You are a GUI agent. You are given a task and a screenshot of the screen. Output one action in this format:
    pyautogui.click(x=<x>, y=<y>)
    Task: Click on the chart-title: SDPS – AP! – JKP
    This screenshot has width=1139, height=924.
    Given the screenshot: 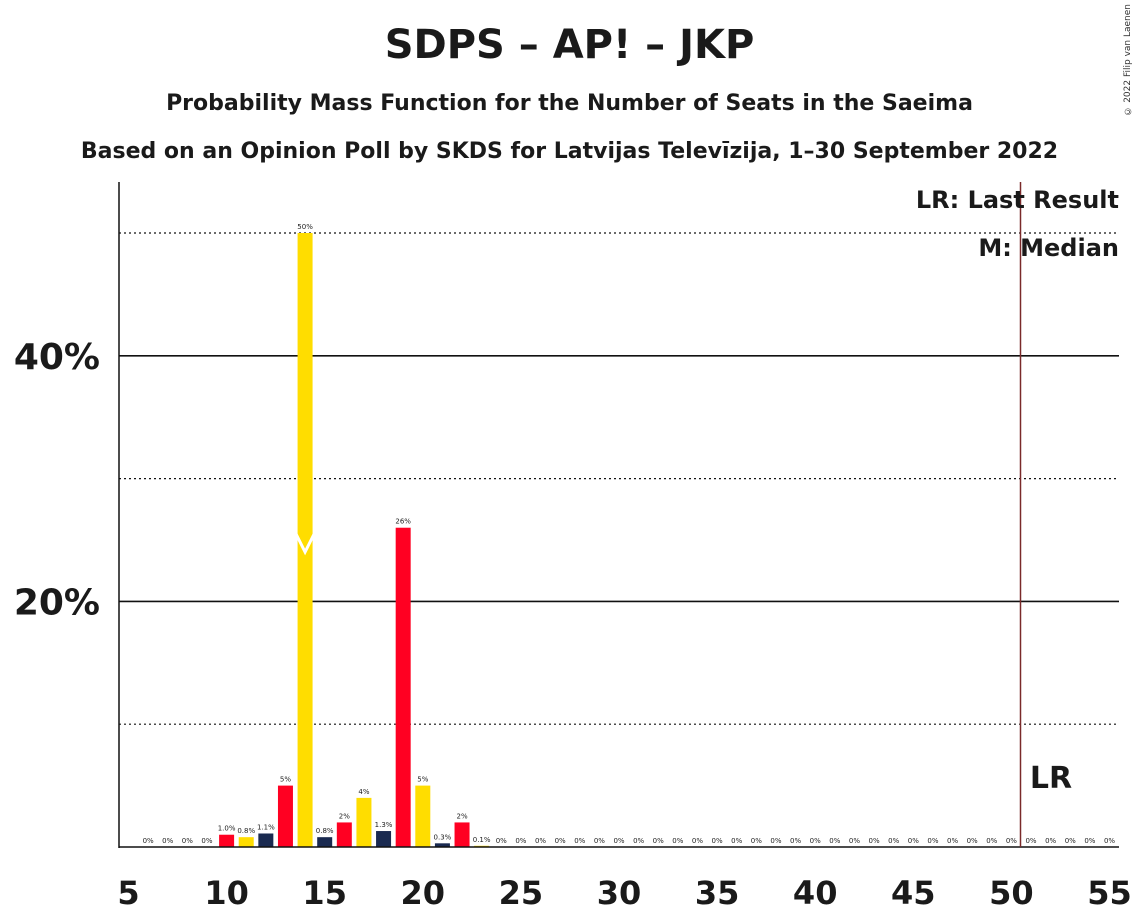 What is the action you would take?
    pyautogui.click(x=569, y=45)
    